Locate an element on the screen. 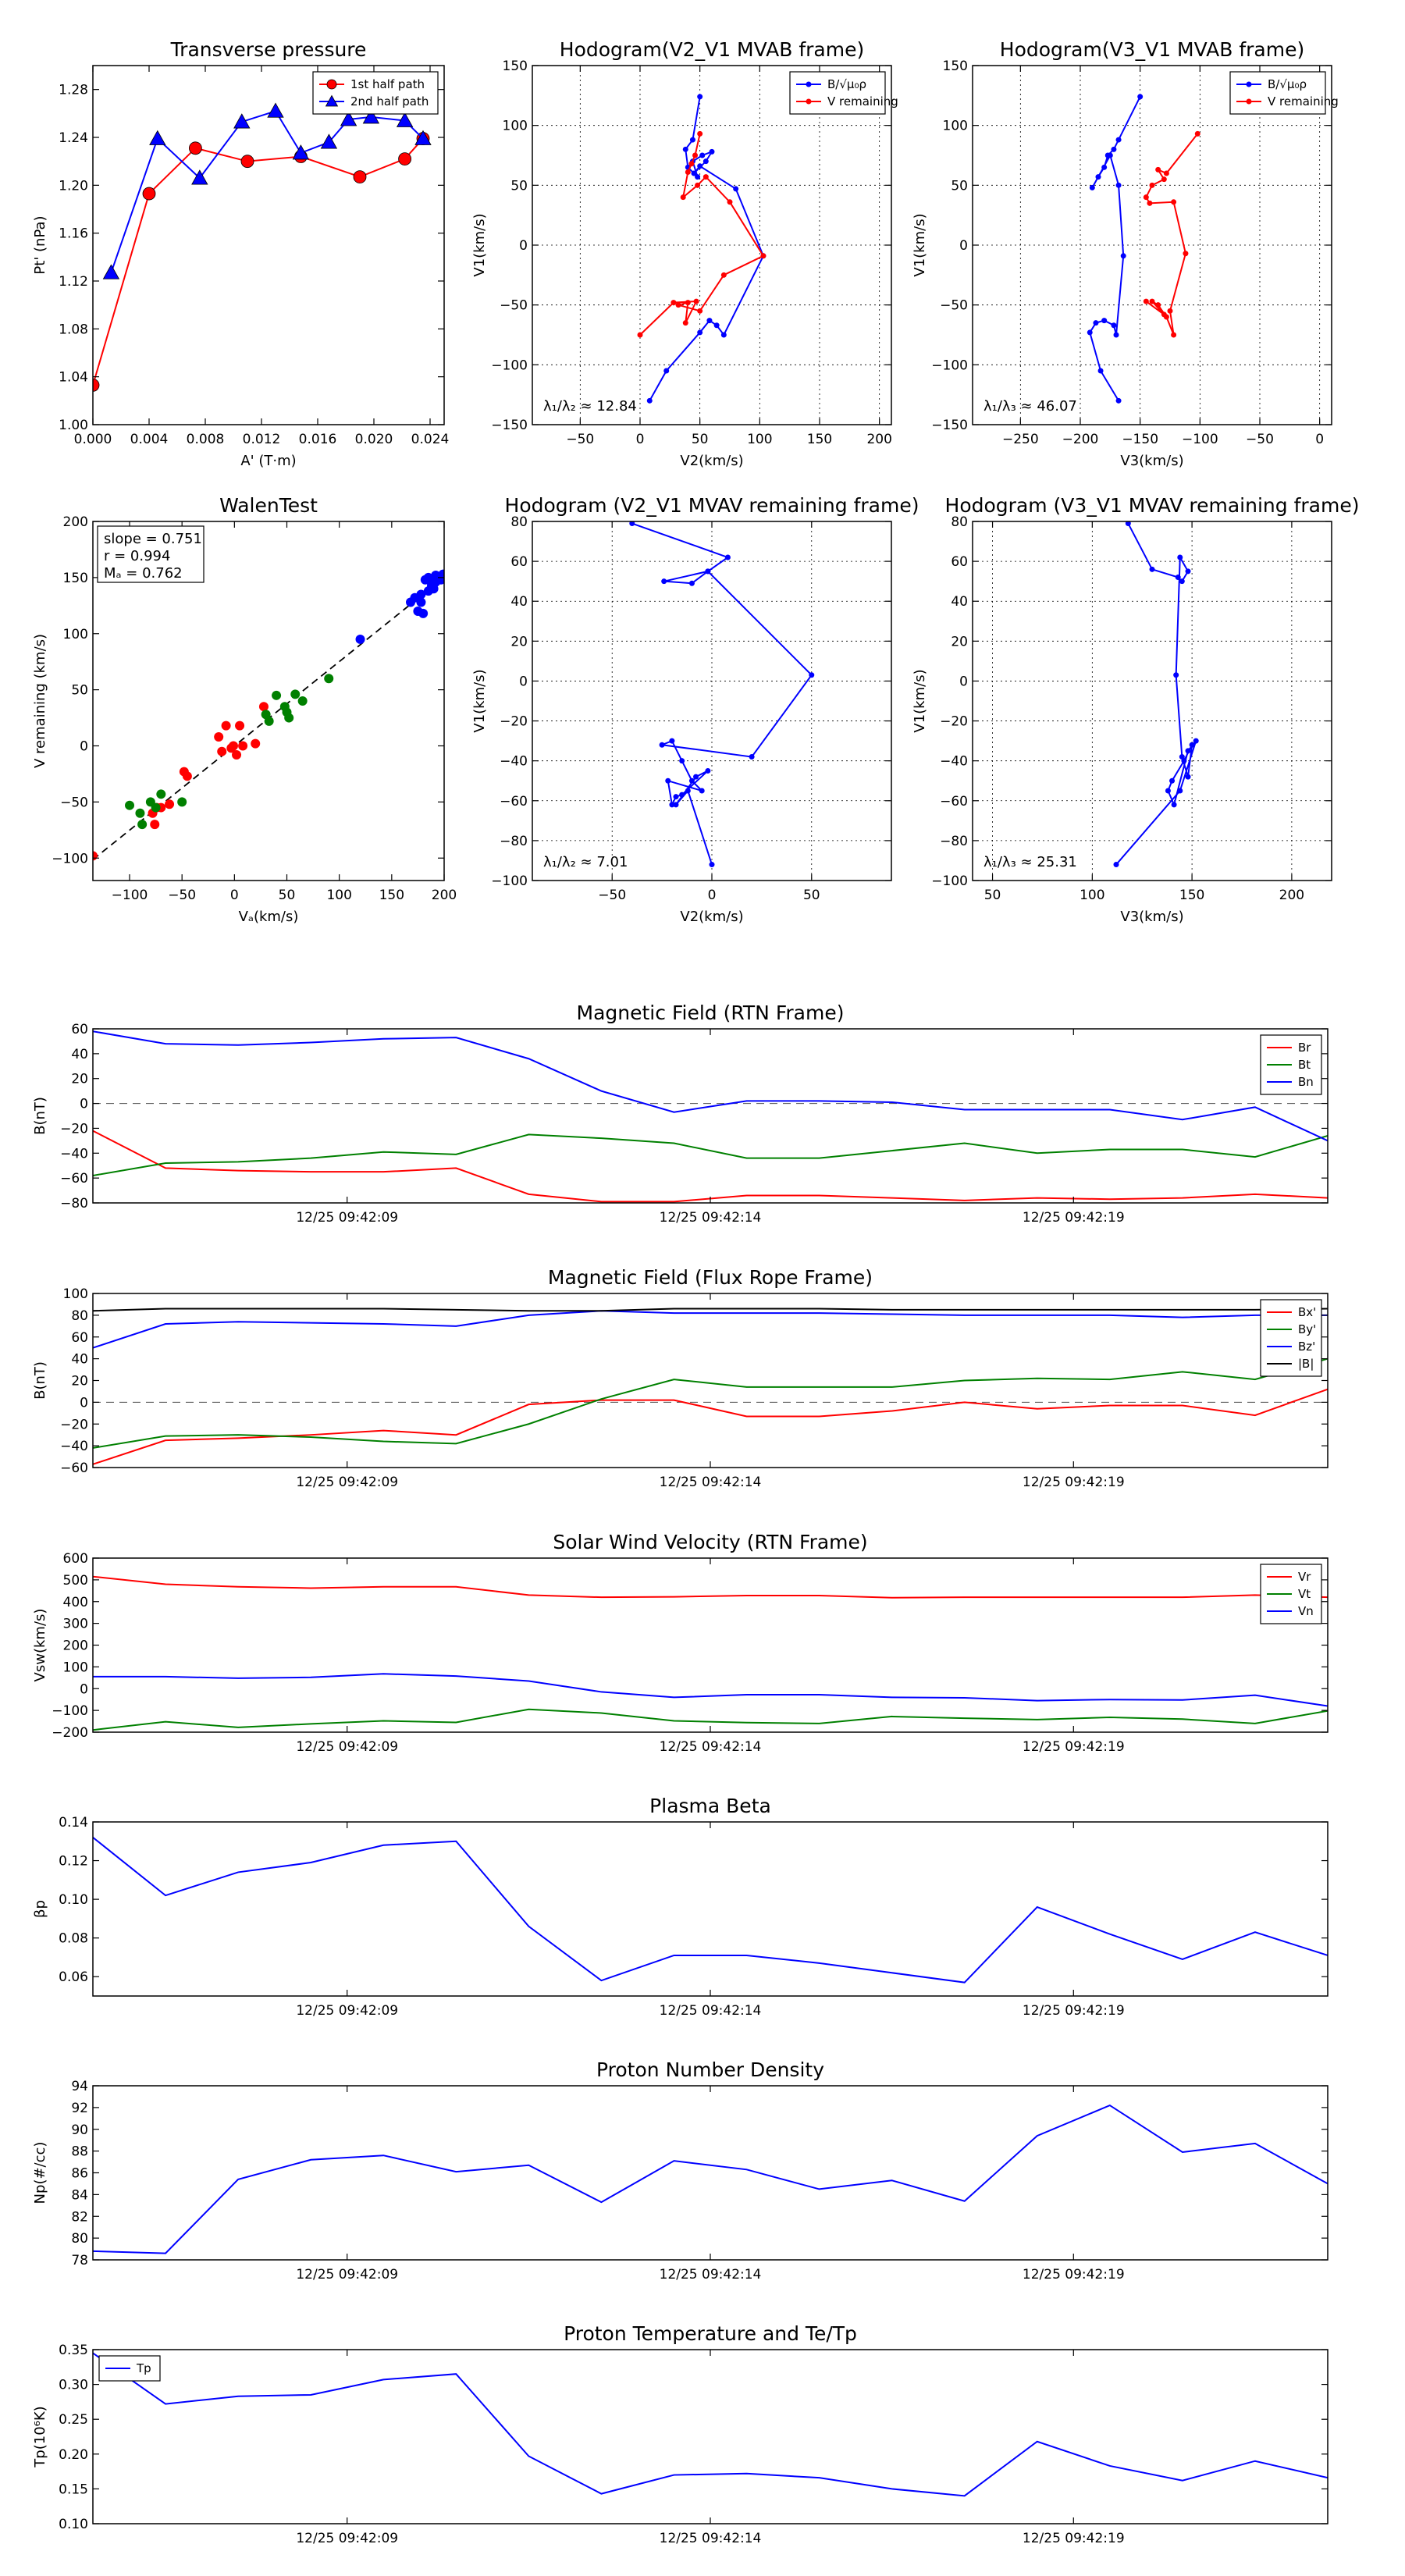  y-tick-label: 1.12 is located at coordinates (73, 282).